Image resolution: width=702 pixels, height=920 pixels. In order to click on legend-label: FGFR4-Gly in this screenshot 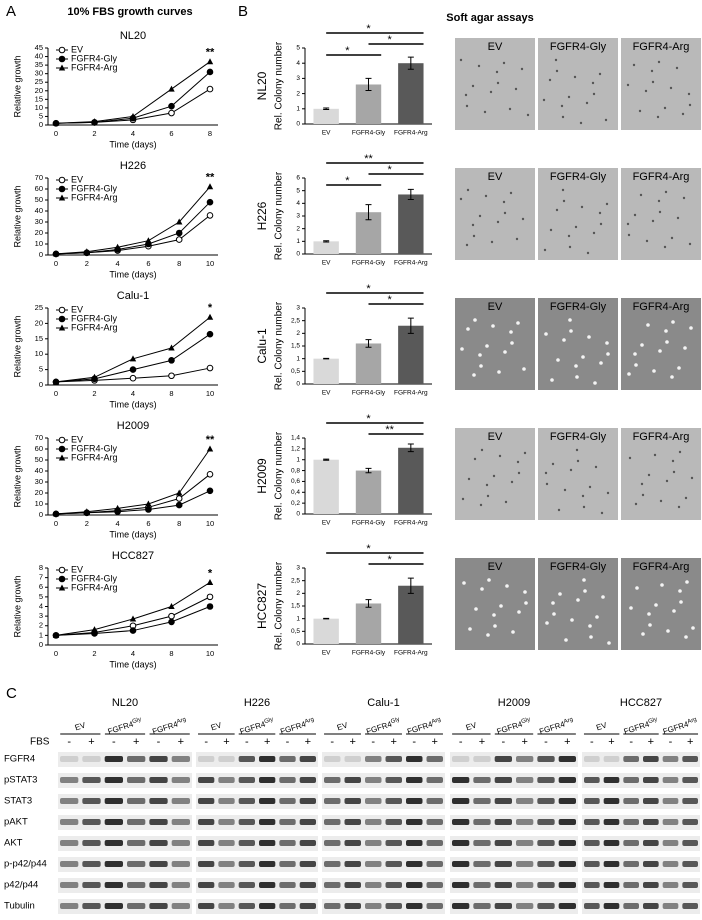, I will do `click(94, 188)`.